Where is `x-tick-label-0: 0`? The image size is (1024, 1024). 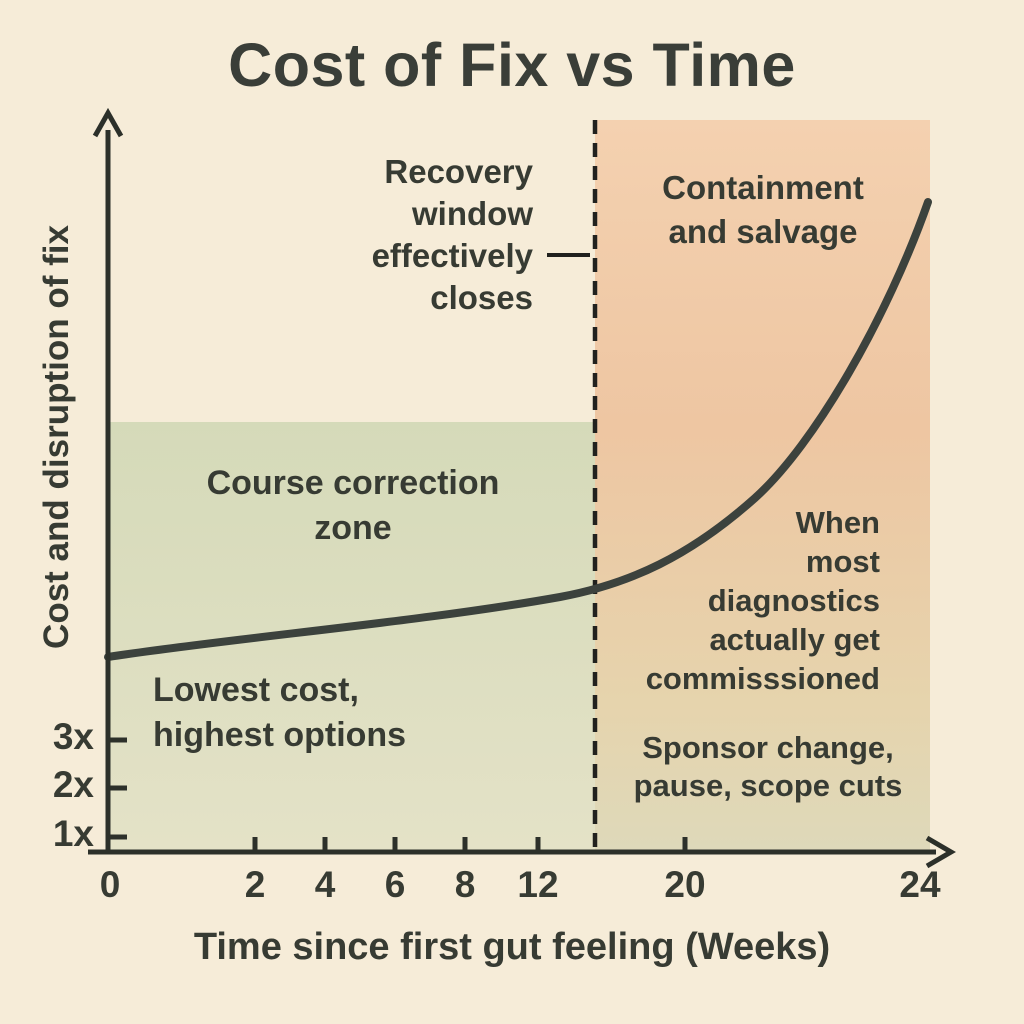
x-tick-label-0: 0 is located at coordinates (110, 884).